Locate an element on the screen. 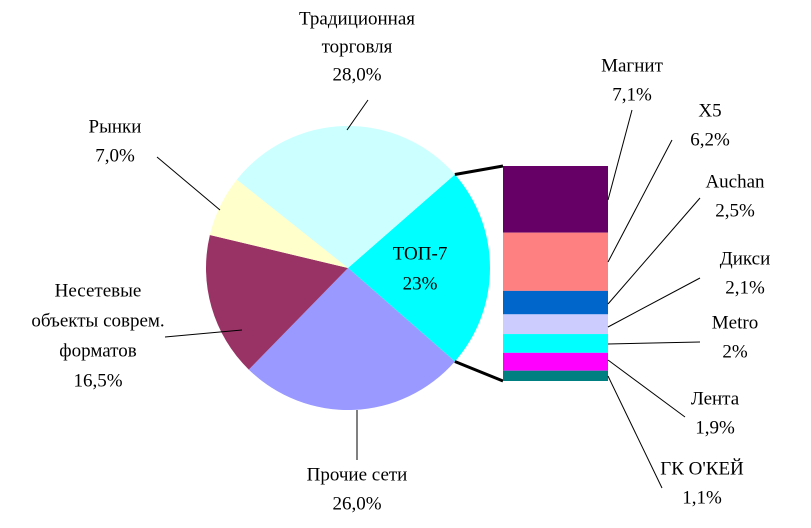 The width and height of the screenshot is (811, 528). slice-label: Рынки is located at coordinates (115, 126).